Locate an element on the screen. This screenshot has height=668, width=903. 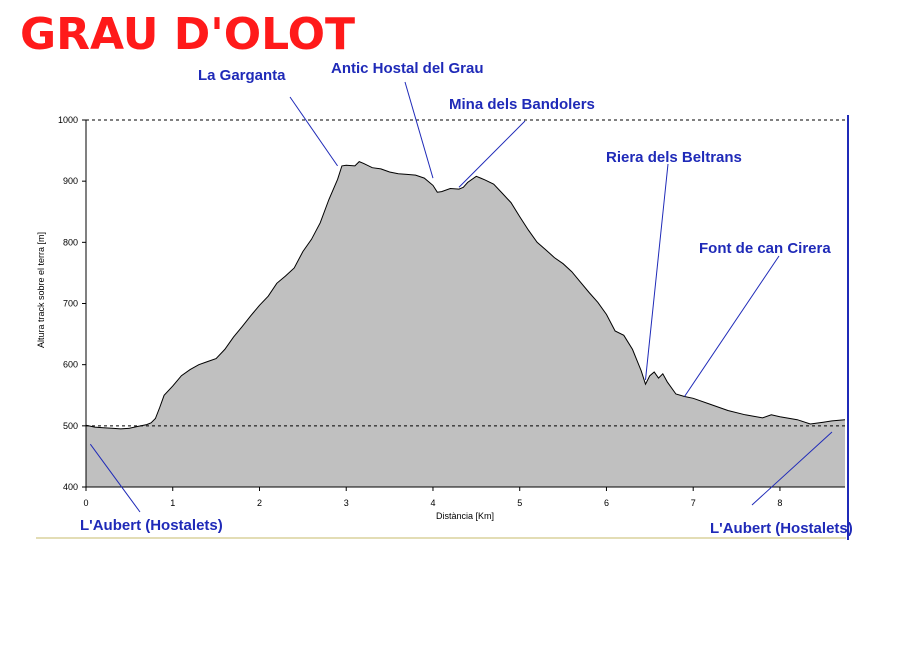
annotation-label: Font de can Cirera is located at coordinates (765, 248).